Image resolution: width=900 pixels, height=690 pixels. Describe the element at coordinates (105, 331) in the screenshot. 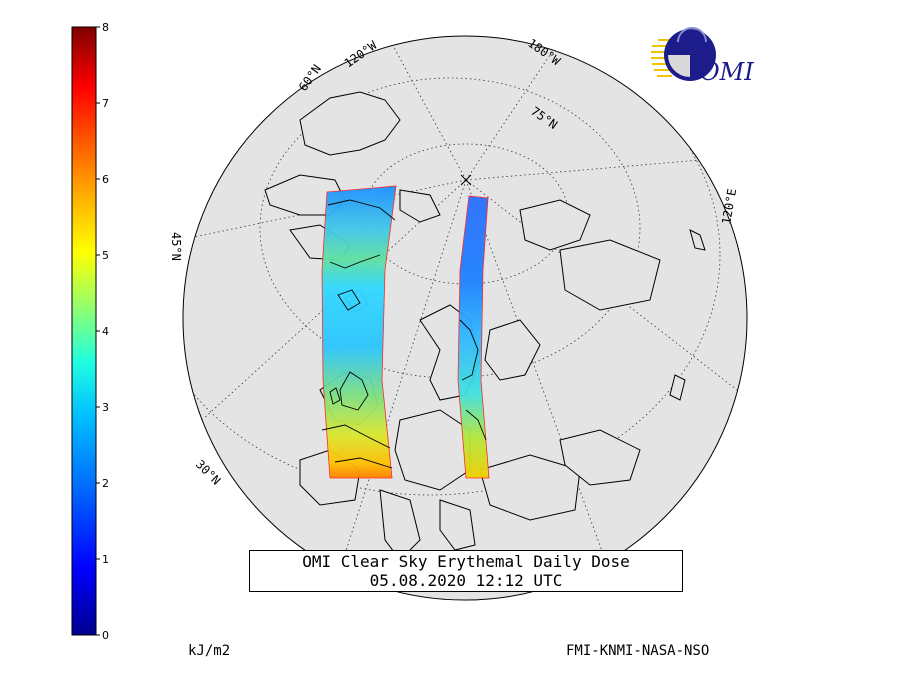

I see `colorbar-tick-label: 4` at that location.